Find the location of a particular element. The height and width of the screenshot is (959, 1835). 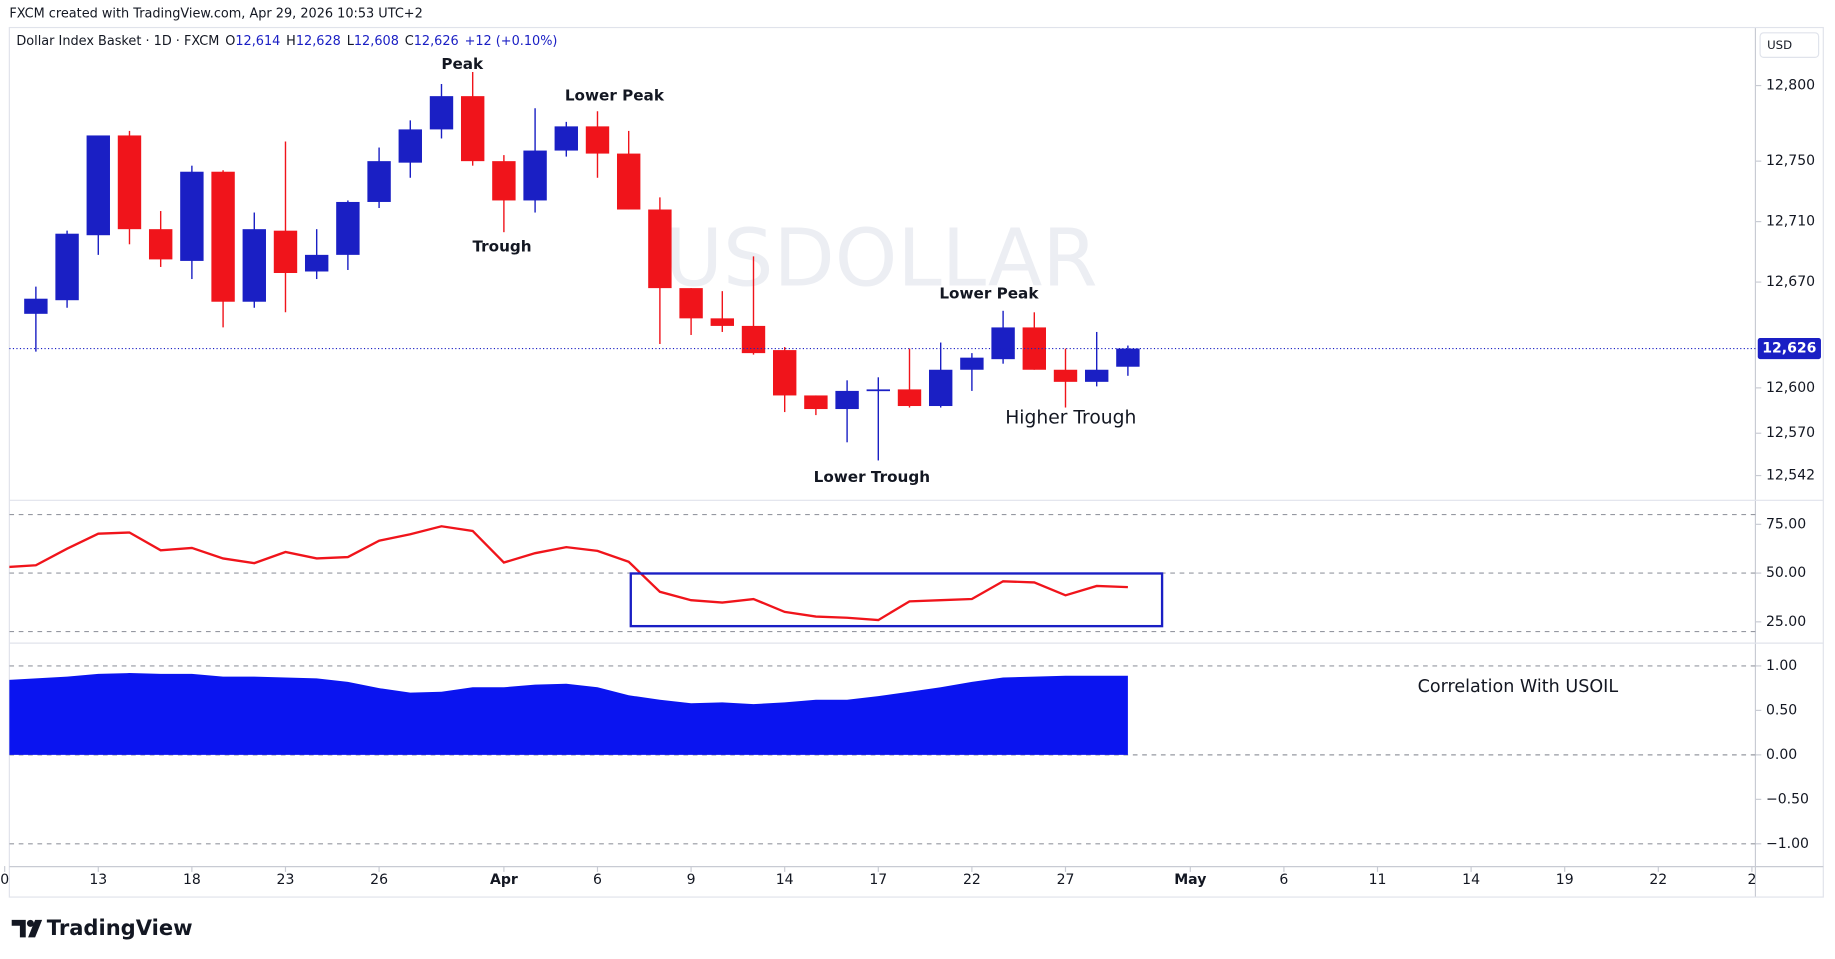

y-tick-label: 50.00 is located at coordinates (1786, 573).